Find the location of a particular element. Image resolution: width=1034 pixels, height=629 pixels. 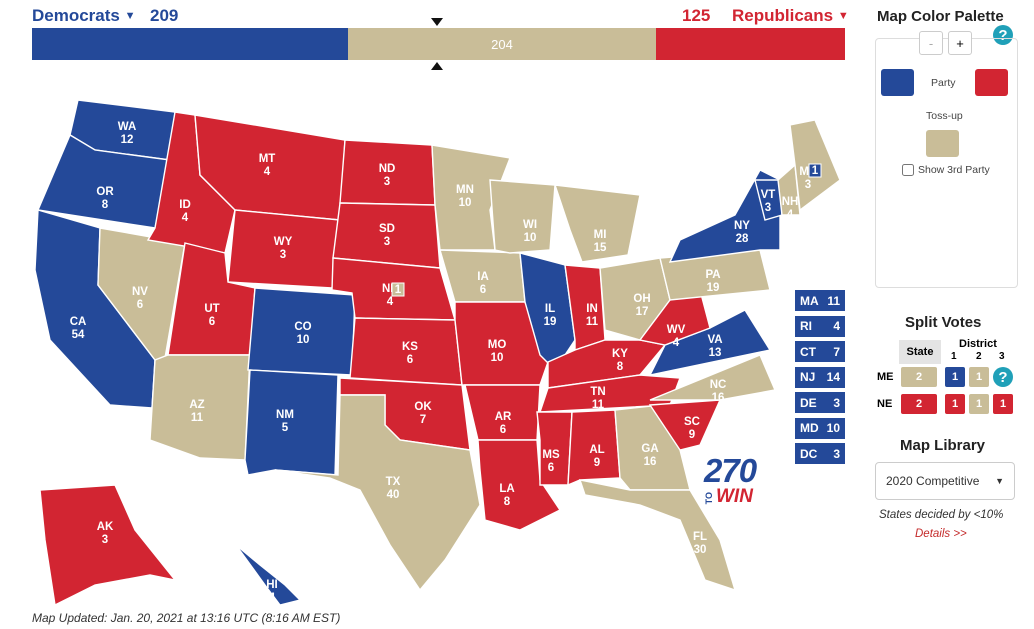

ne-district-marker is located at coordinates (398, 289).